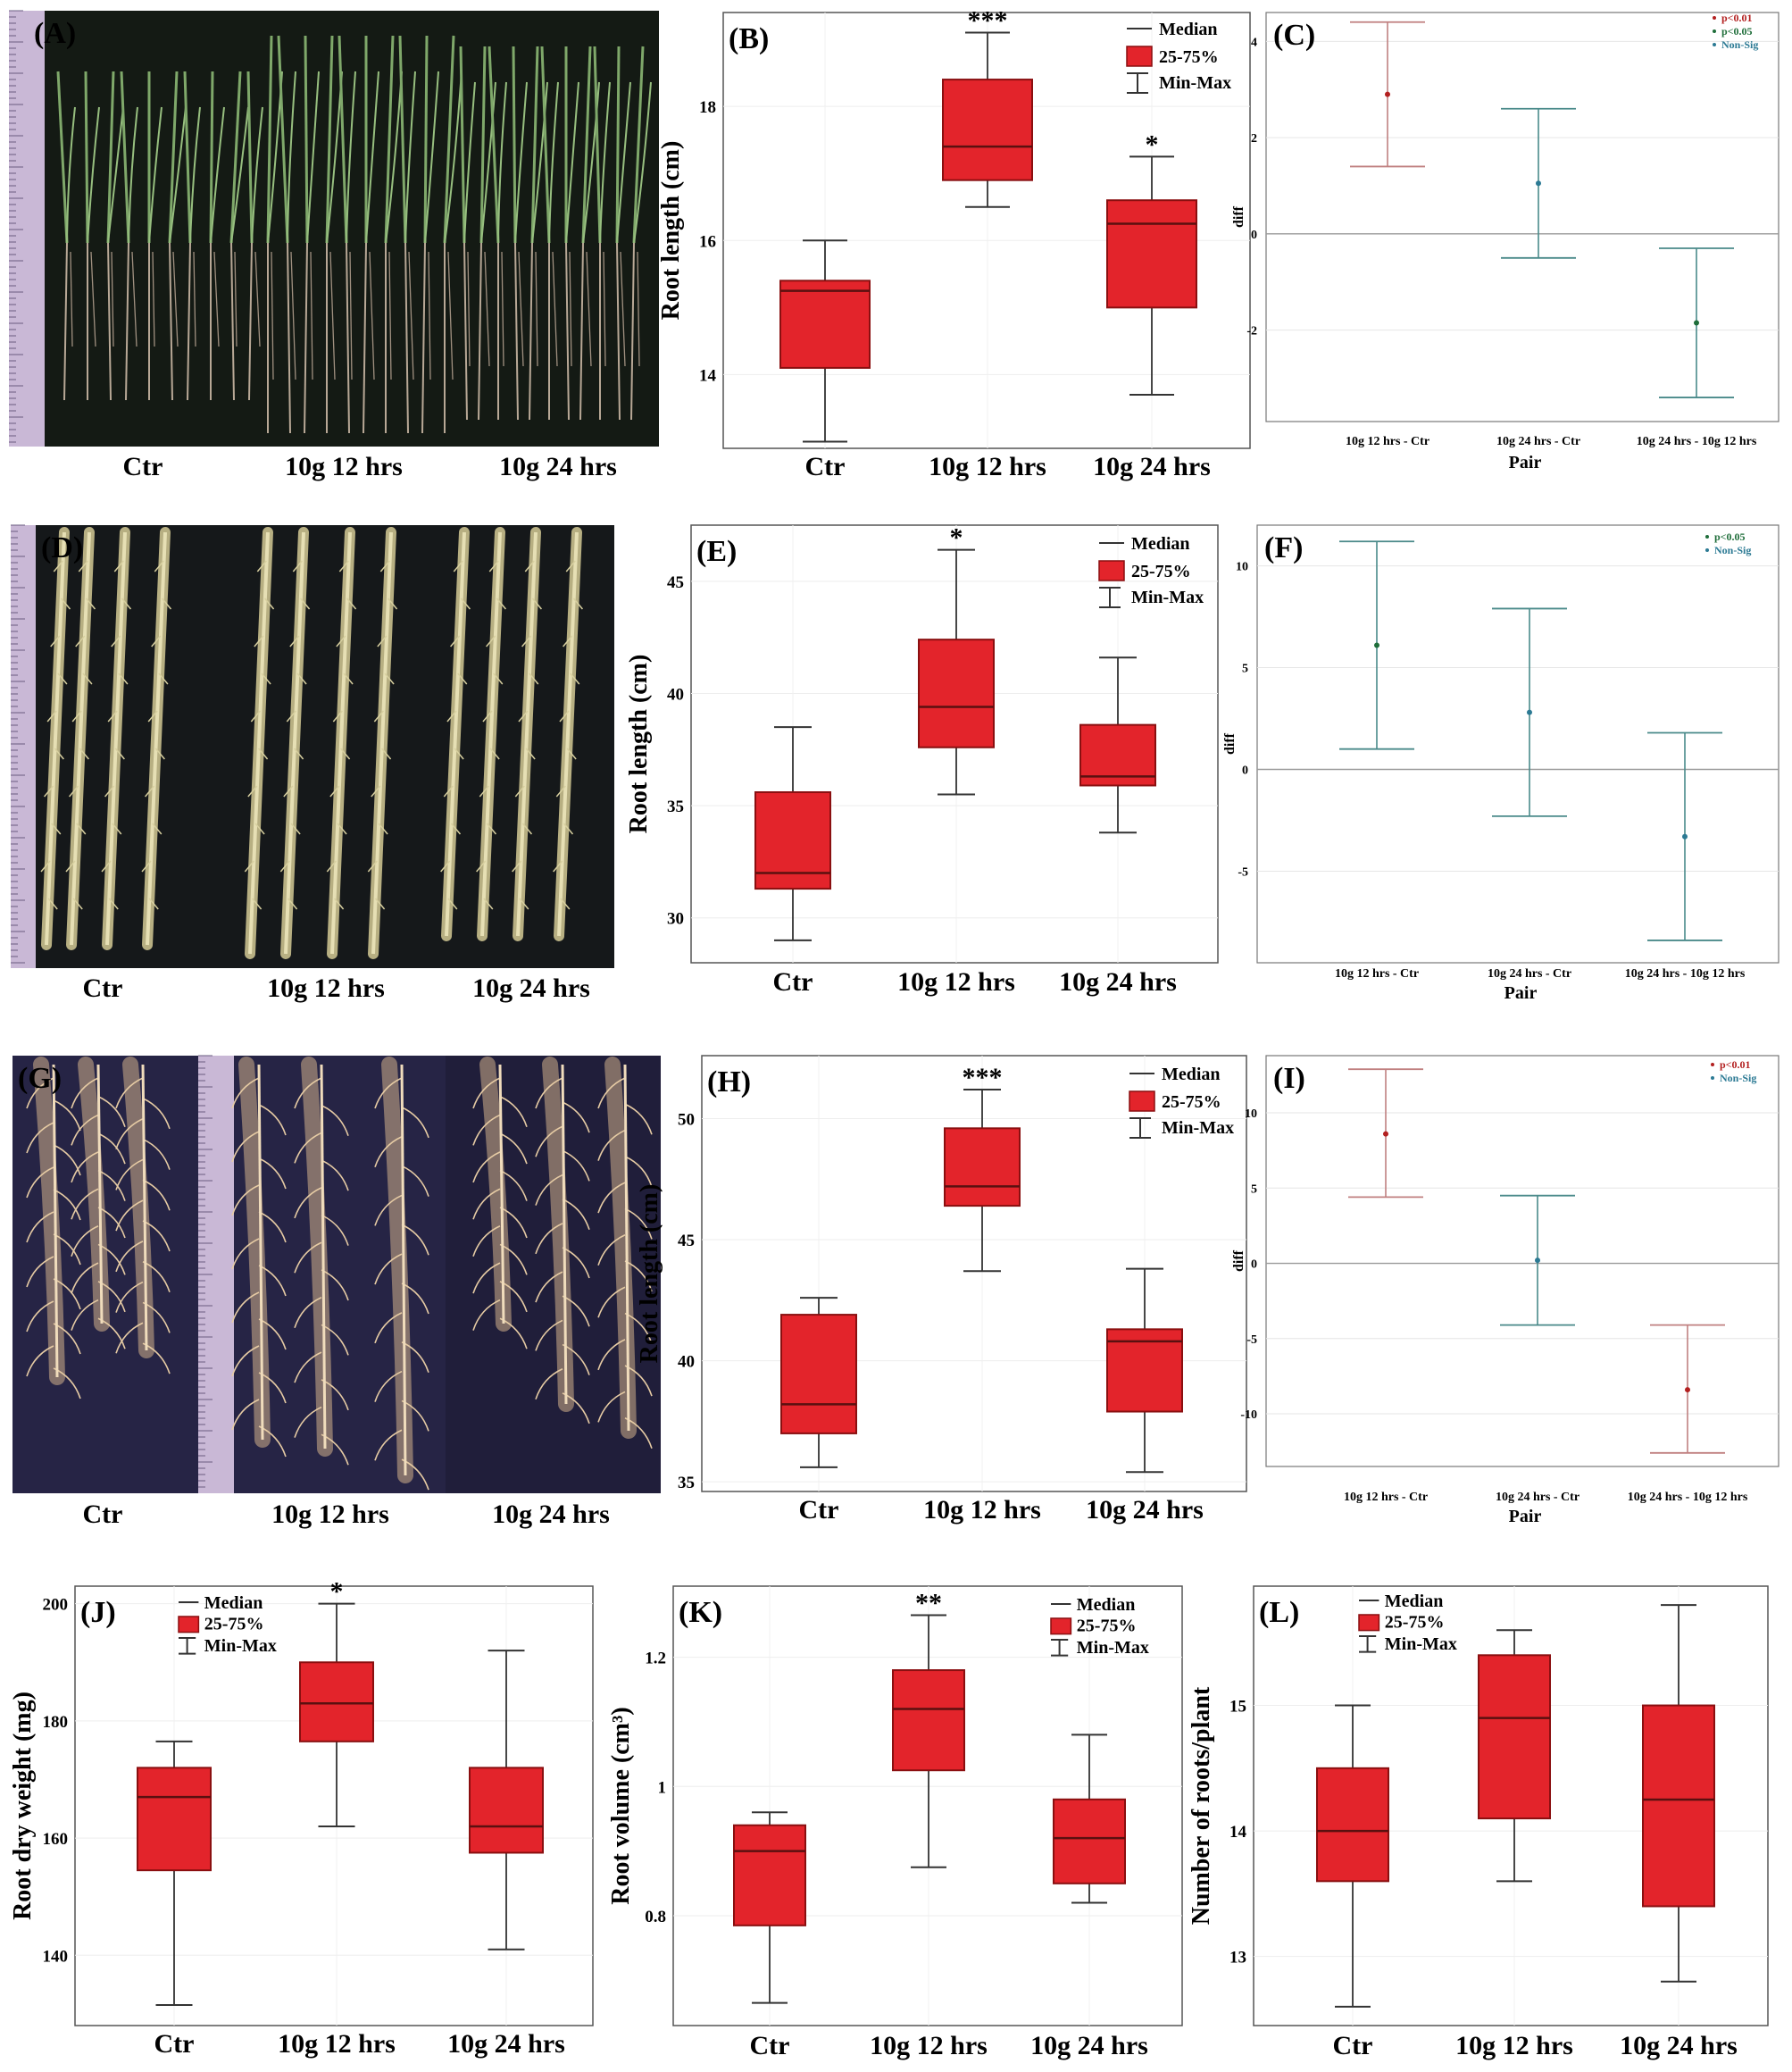  What do you see at coordinates (56, 1722) in the screenshot?
I see `y-tick-label: 180` at bounding box center [56, 1722].